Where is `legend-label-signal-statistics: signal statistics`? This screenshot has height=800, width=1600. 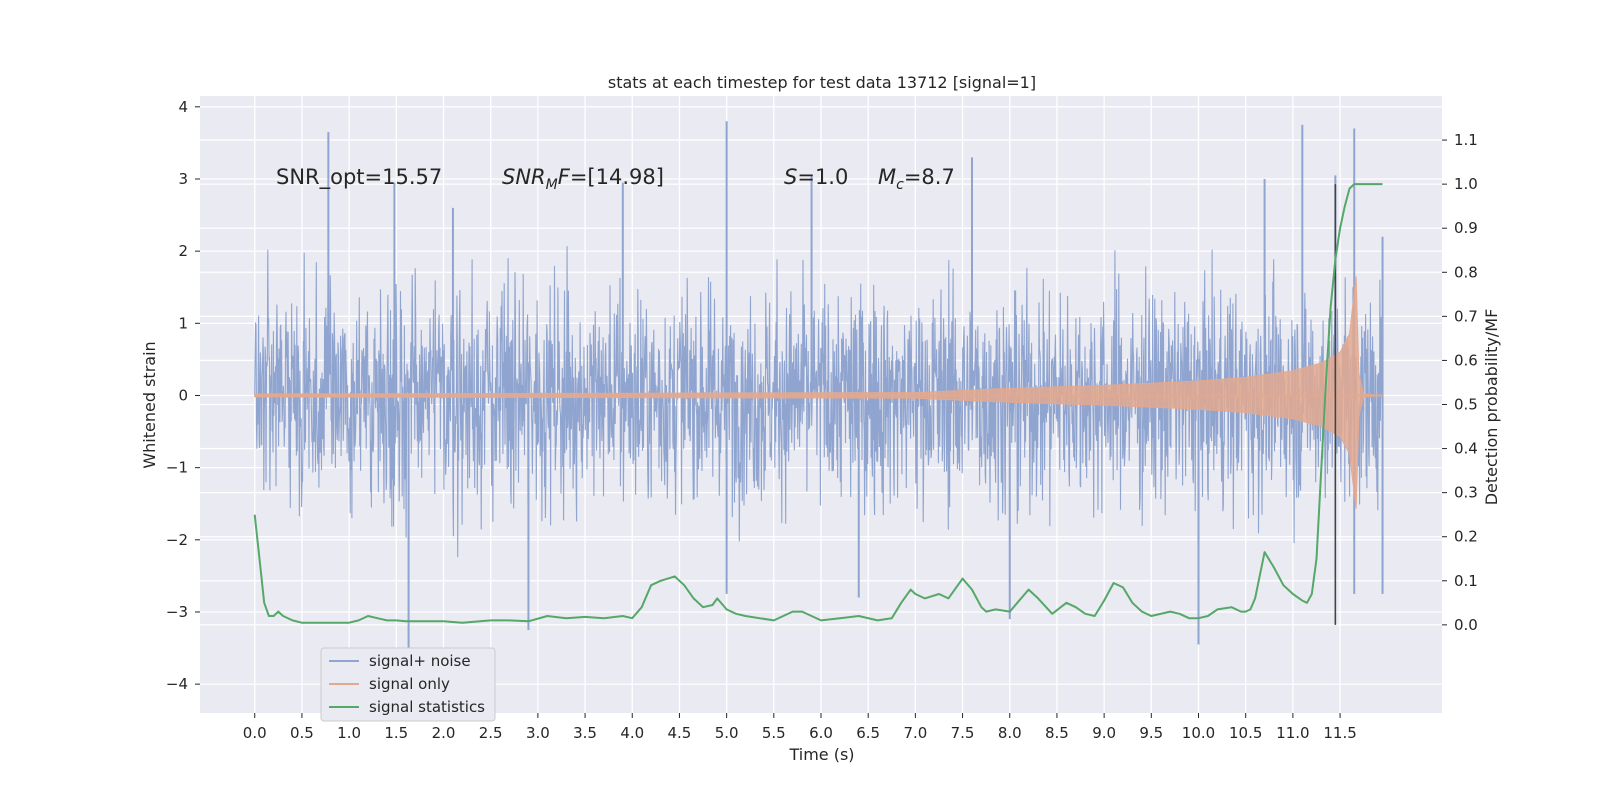
legend-label-signal-statistics: signal statistics is located at coordinates (427, 707).